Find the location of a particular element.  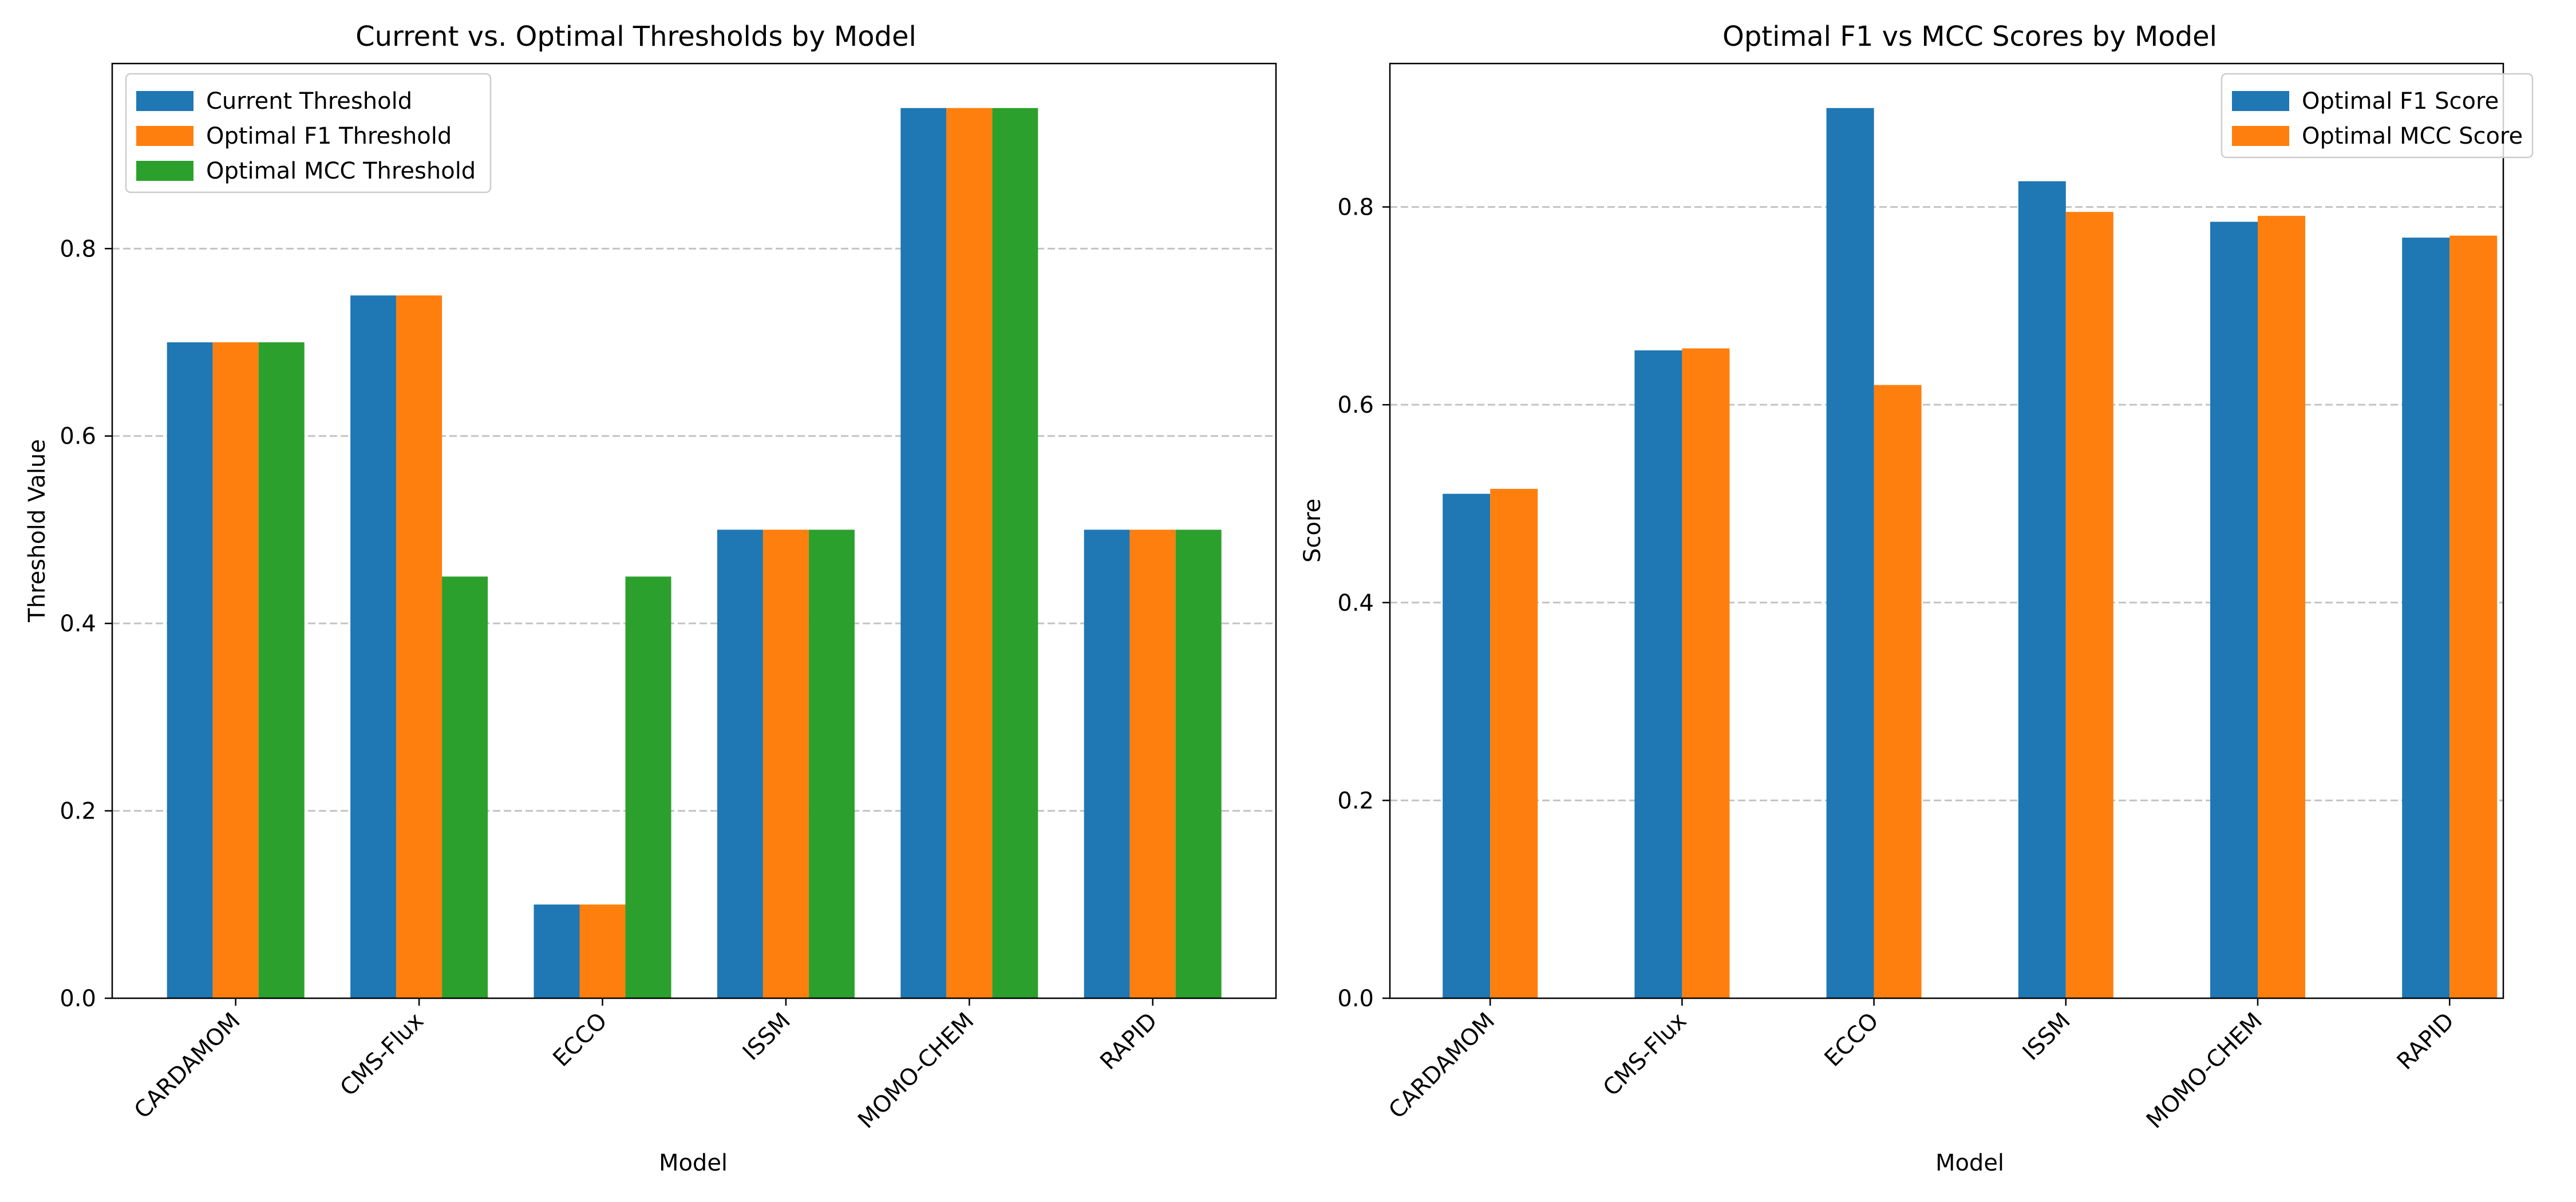

threshold-chart-bar-rapid-optimal-mcc-threshold is located at coordinates (1198, 764).